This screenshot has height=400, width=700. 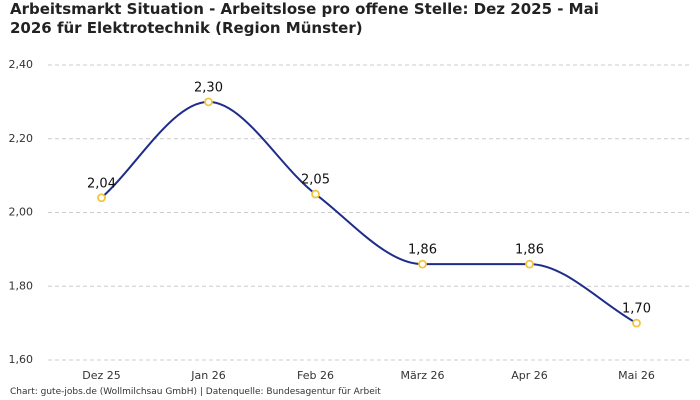 What do you see at coordinates (529, 375) in the screenshot?
I see `x-tick-label: Apr 26` at bounding box center [529, 375].